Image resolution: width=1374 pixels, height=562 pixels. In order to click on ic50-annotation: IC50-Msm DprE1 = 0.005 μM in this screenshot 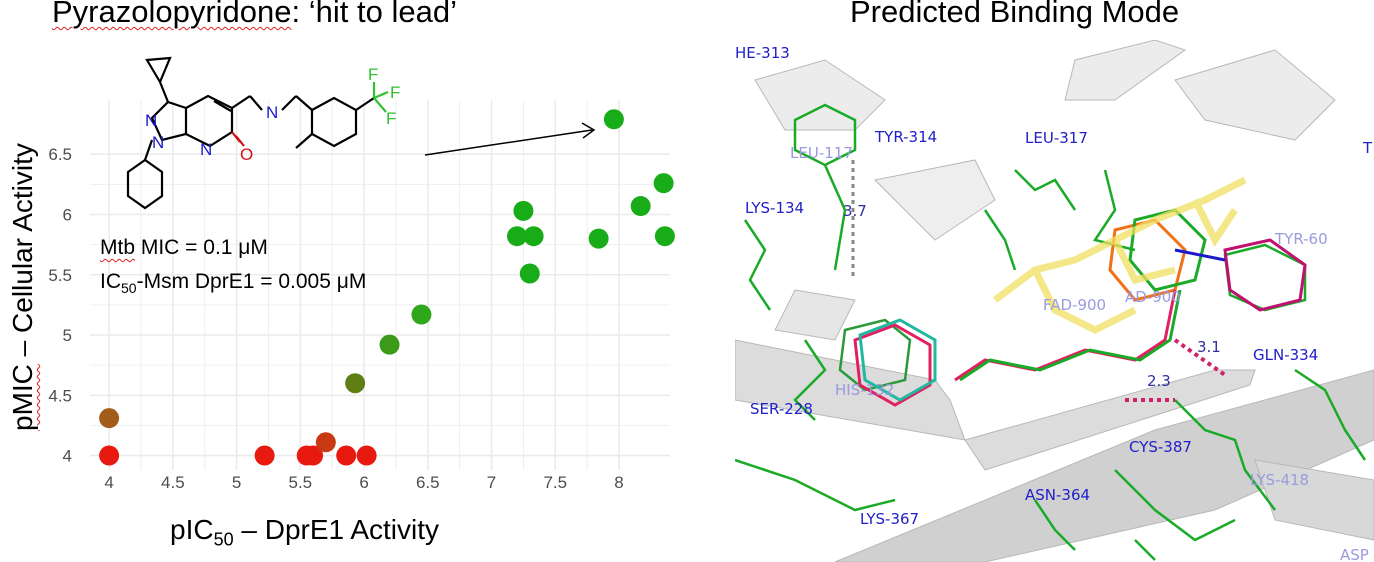, I will do `click(233, 283)`.